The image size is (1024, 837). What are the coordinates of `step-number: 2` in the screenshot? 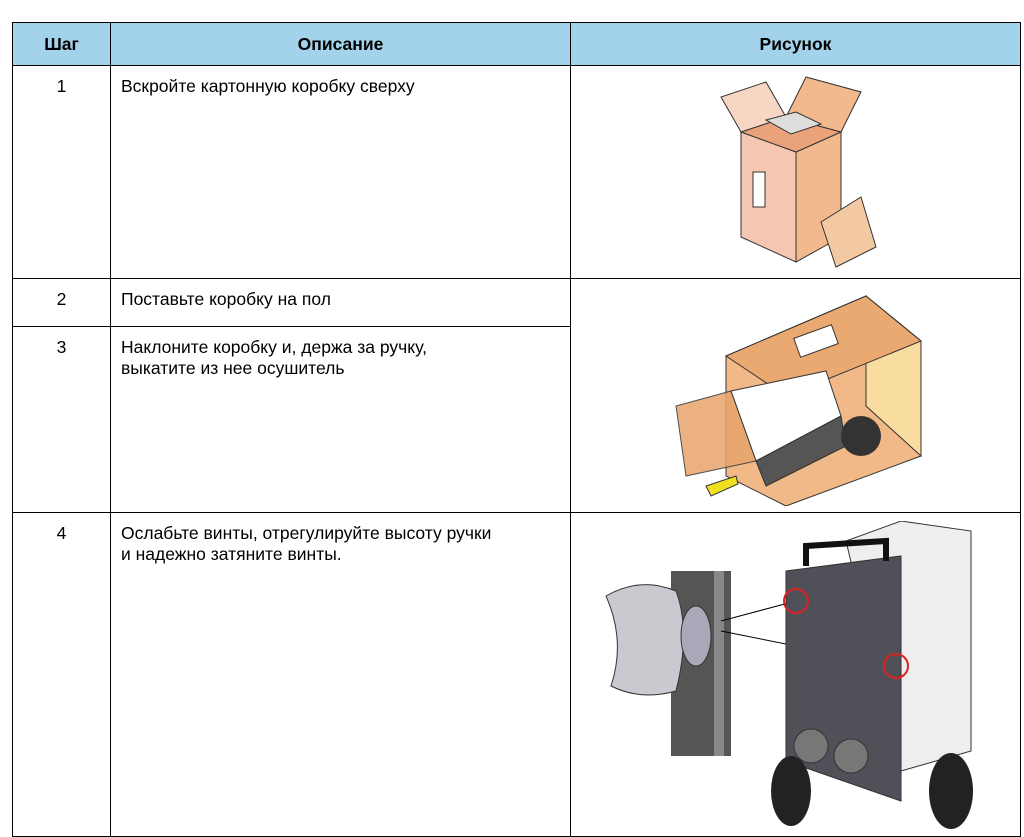 It's located at (61, 302).